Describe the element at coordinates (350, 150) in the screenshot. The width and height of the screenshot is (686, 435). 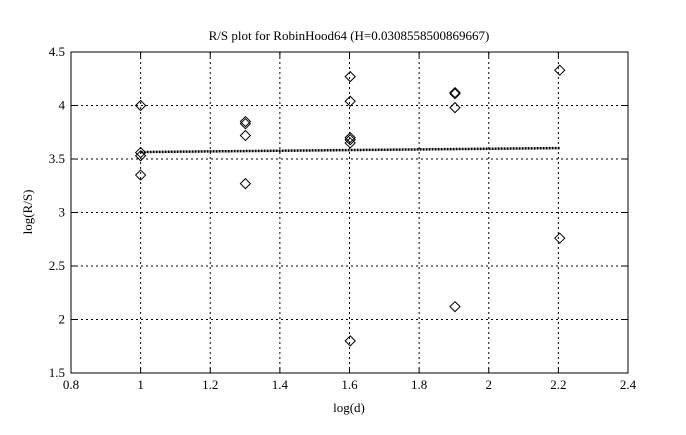
I see `fit-line` at that location.